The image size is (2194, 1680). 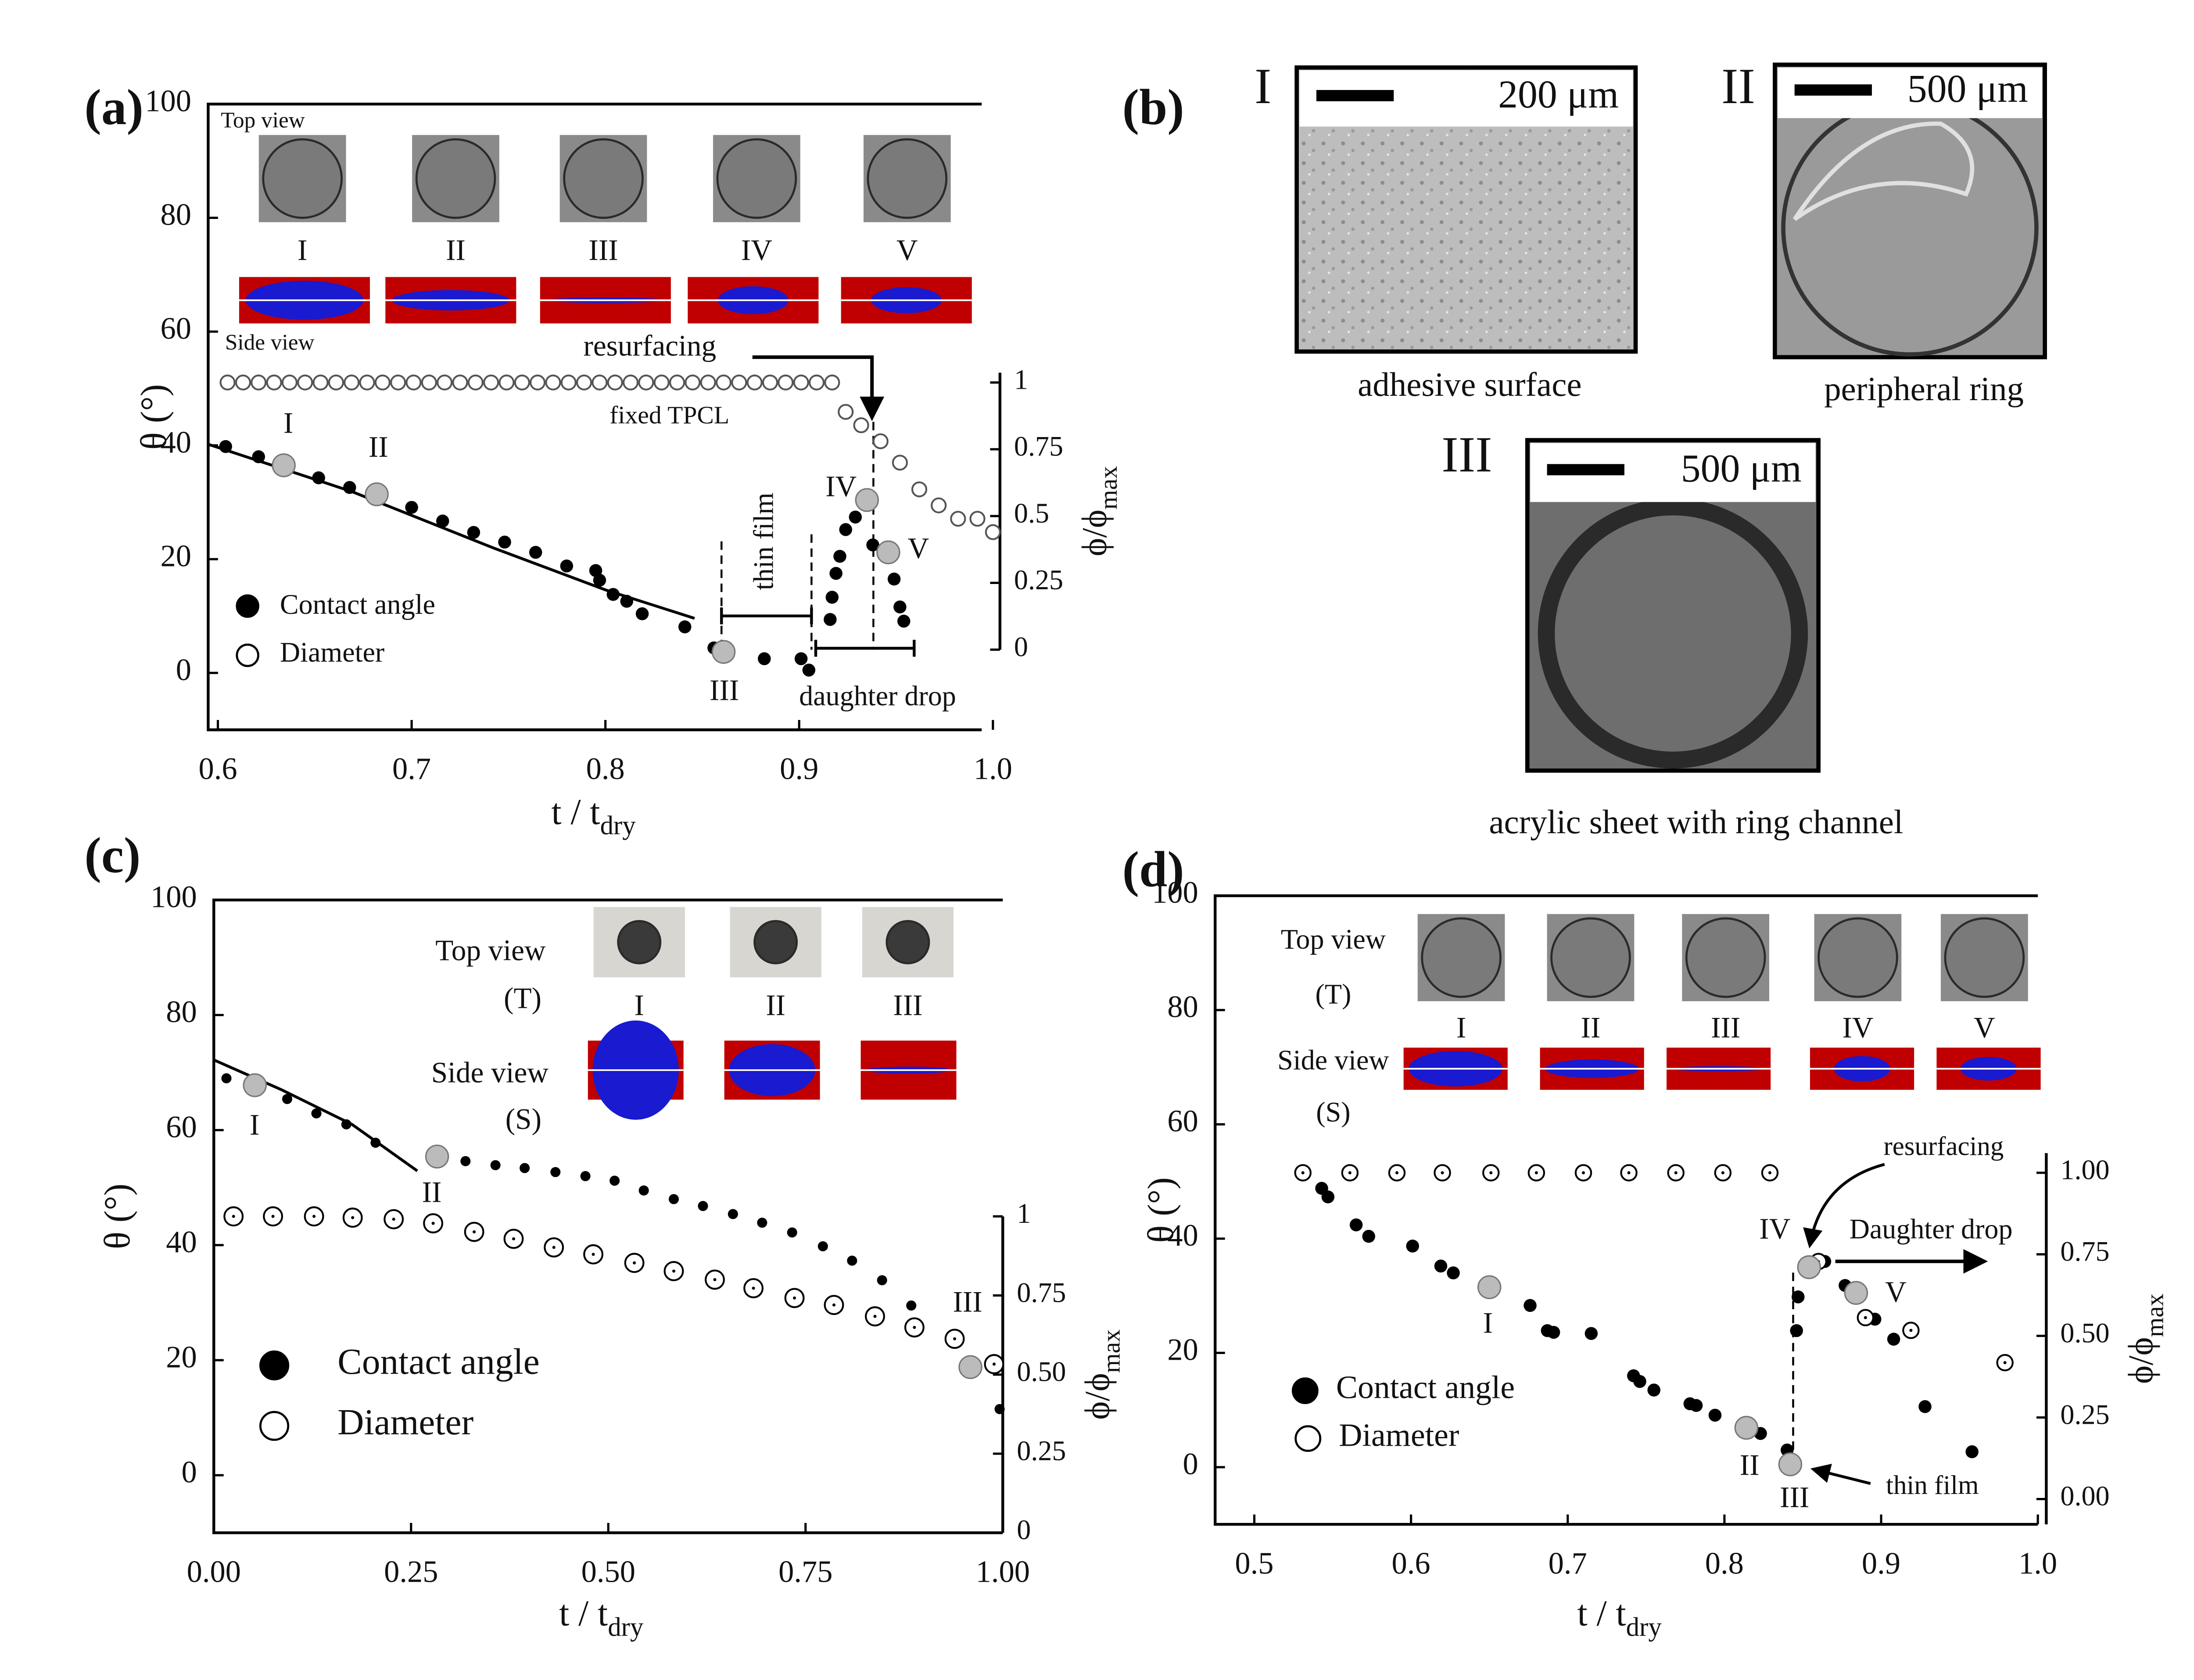 What do you see at coordinates (799, 769) in the screenshot?
I see `x-tick-label: 0.9` at bounding box center [799, 769].